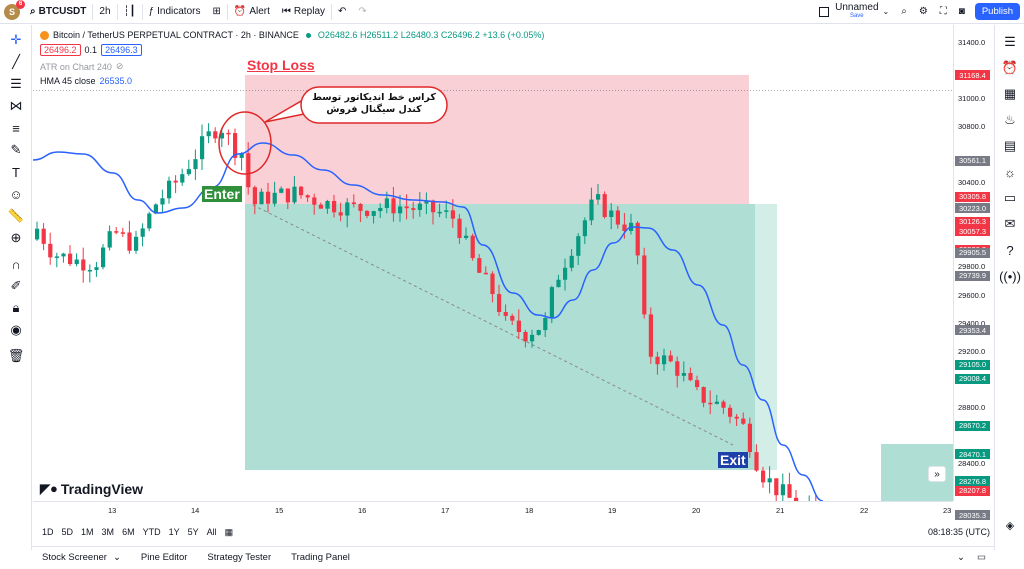  Describe the element at coordinates (128, 531) in the screenshot. I see `range-button-6m: 6M` at that location.